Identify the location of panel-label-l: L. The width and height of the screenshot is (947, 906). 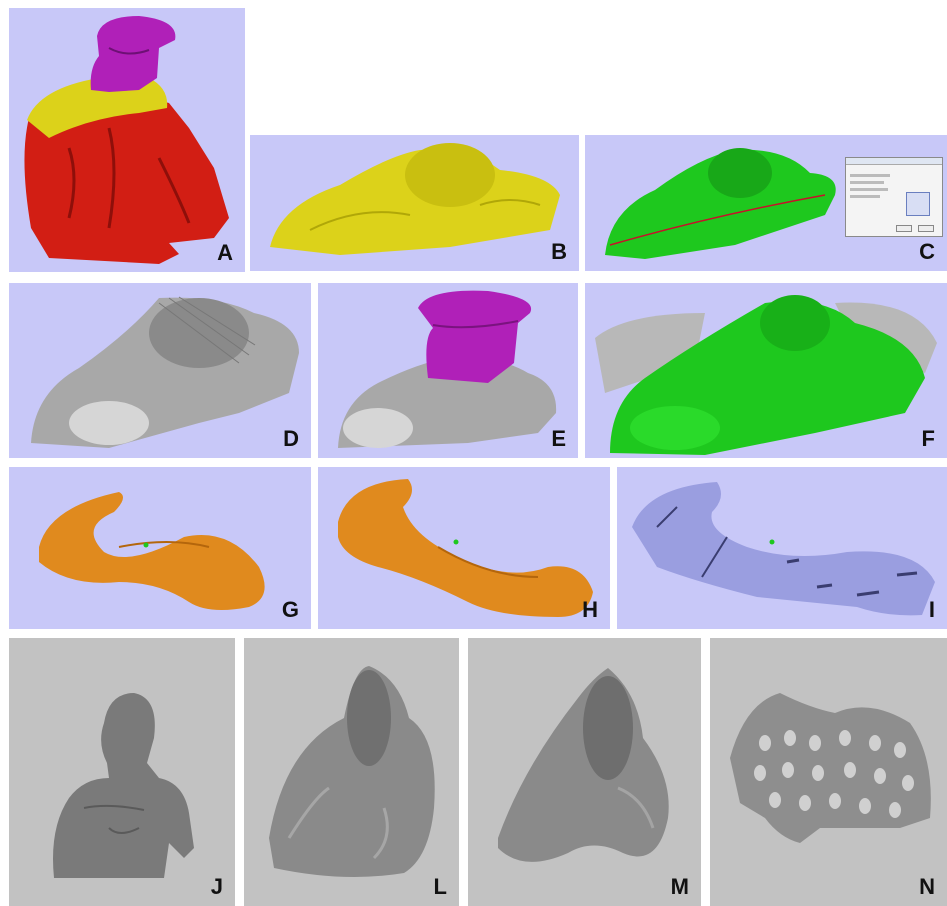
(440, 886).